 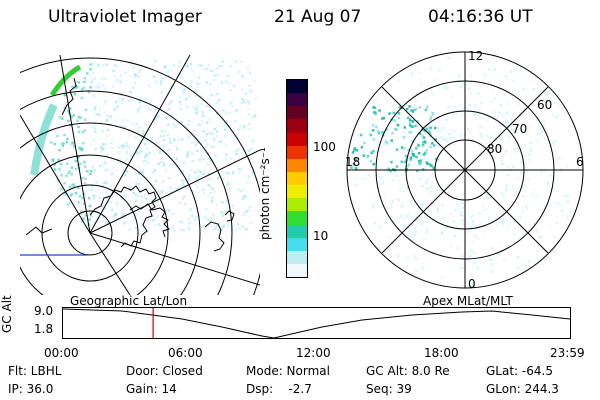 I want to click on altitude-curve, so click(x=316, y=323).